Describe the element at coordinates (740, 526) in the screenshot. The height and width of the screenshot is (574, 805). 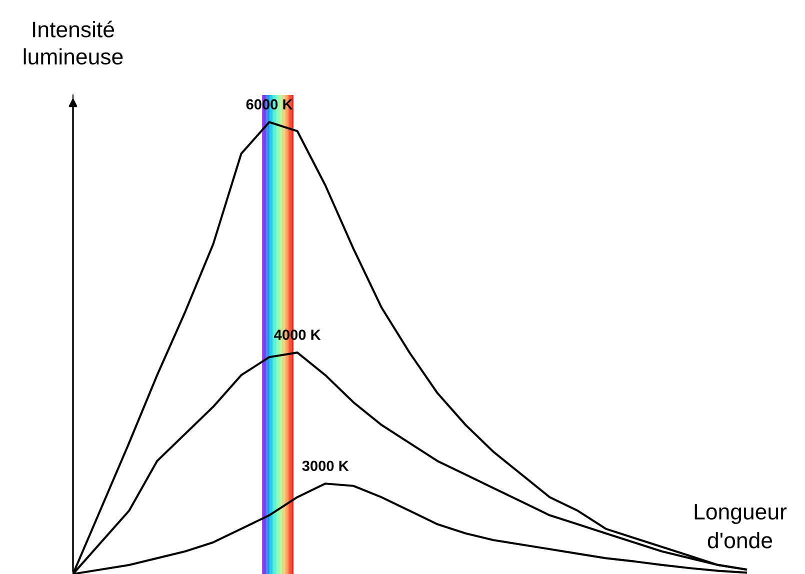
I see `x-axis-title: Longueur d'onde` at that location.